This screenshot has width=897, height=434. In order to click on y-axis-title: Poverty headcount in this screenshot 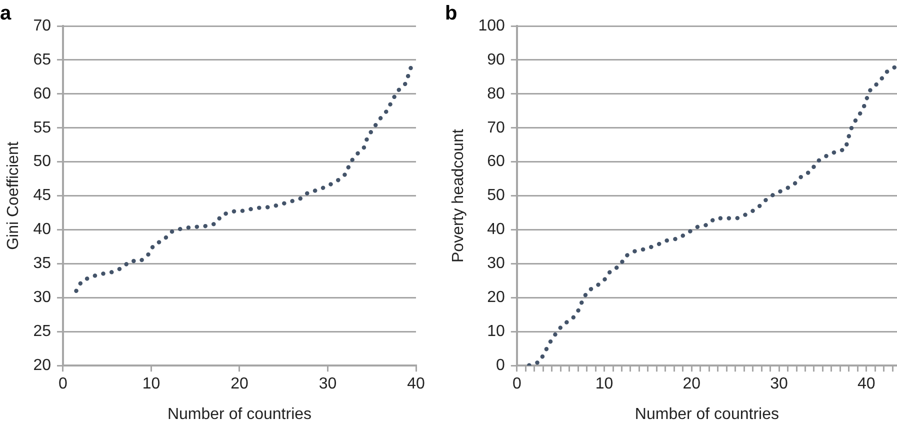, I will do `click(459, 195)`.